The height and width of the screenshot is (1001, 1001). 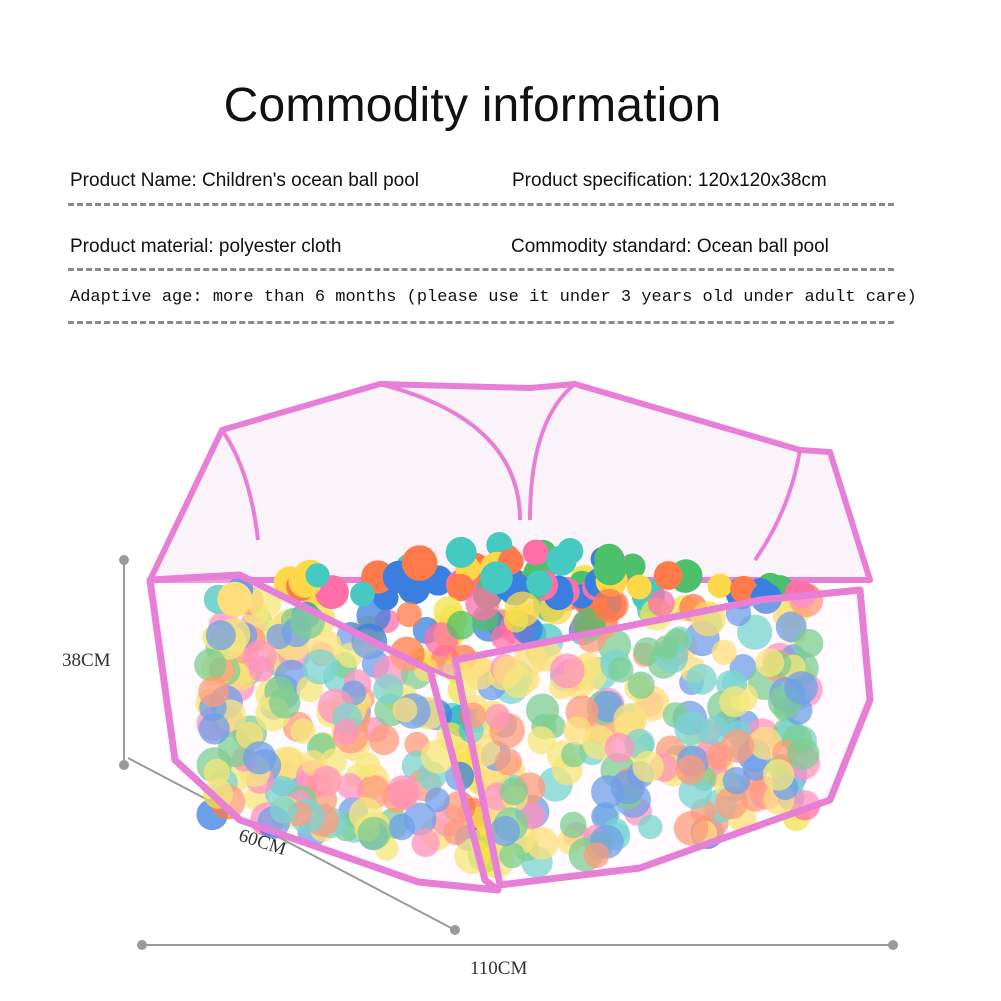 I want to click on page-title: Commodity information, so click(x=472, y=105).